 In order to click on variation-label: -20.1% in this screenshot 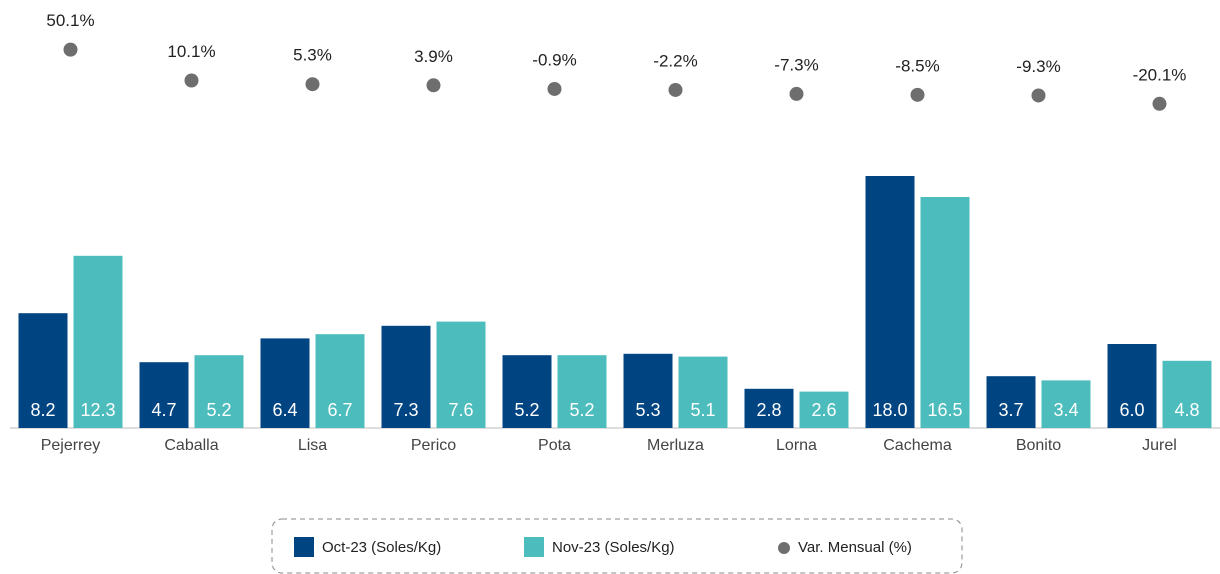, I will do `click(1160, 74)`.